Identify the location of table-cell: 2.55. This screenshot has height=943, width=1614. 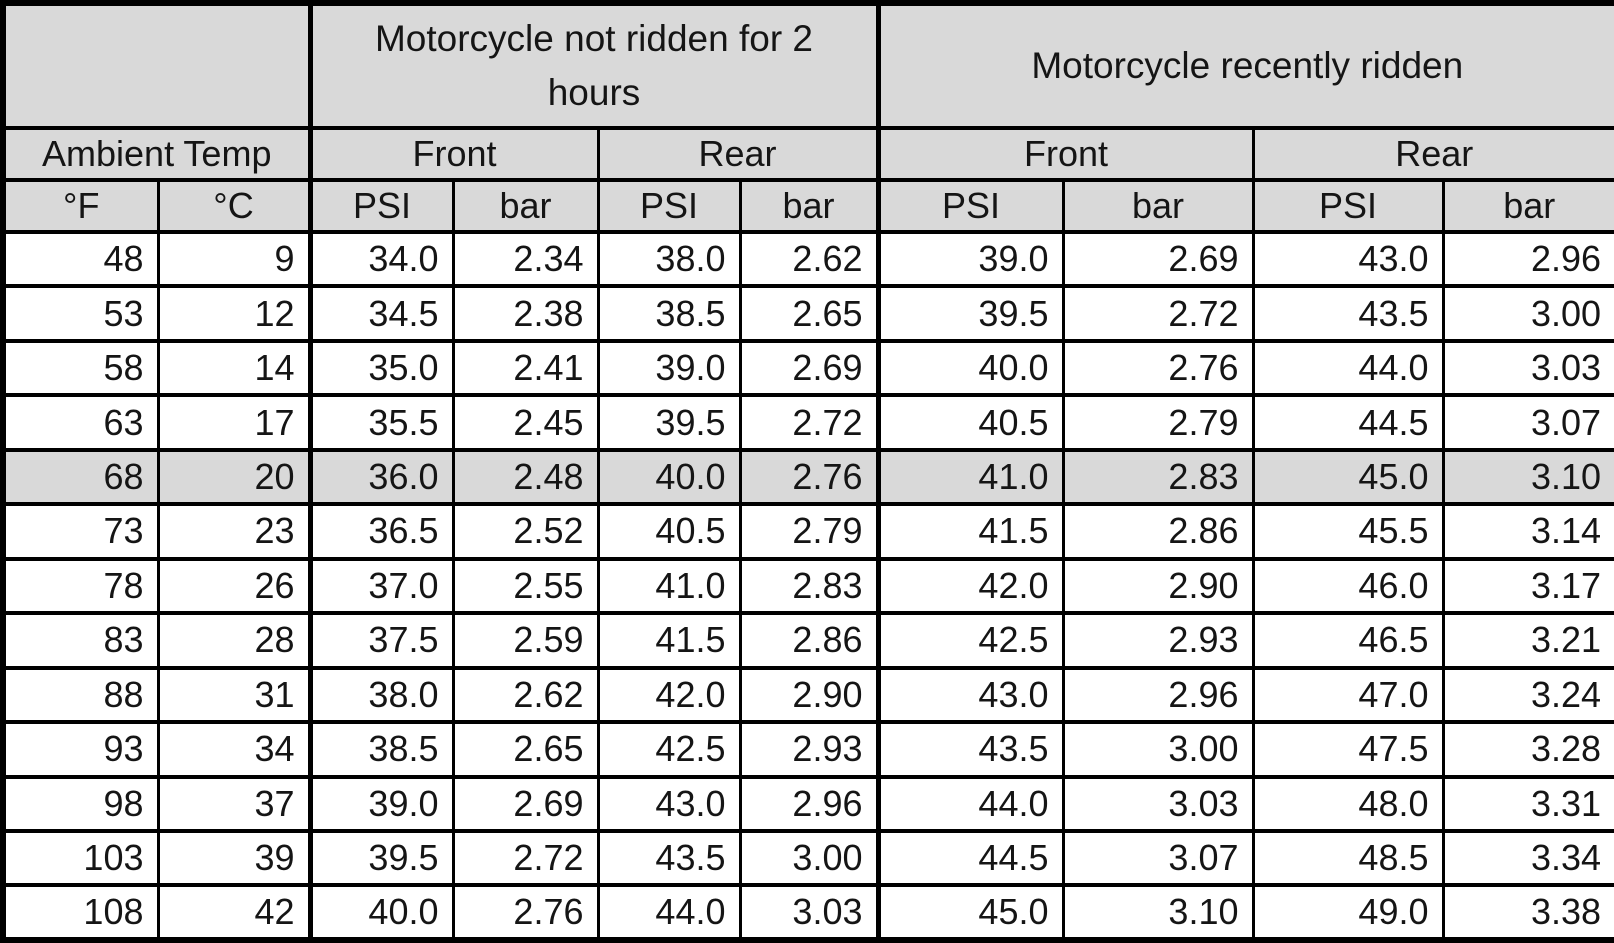
(525, 586).